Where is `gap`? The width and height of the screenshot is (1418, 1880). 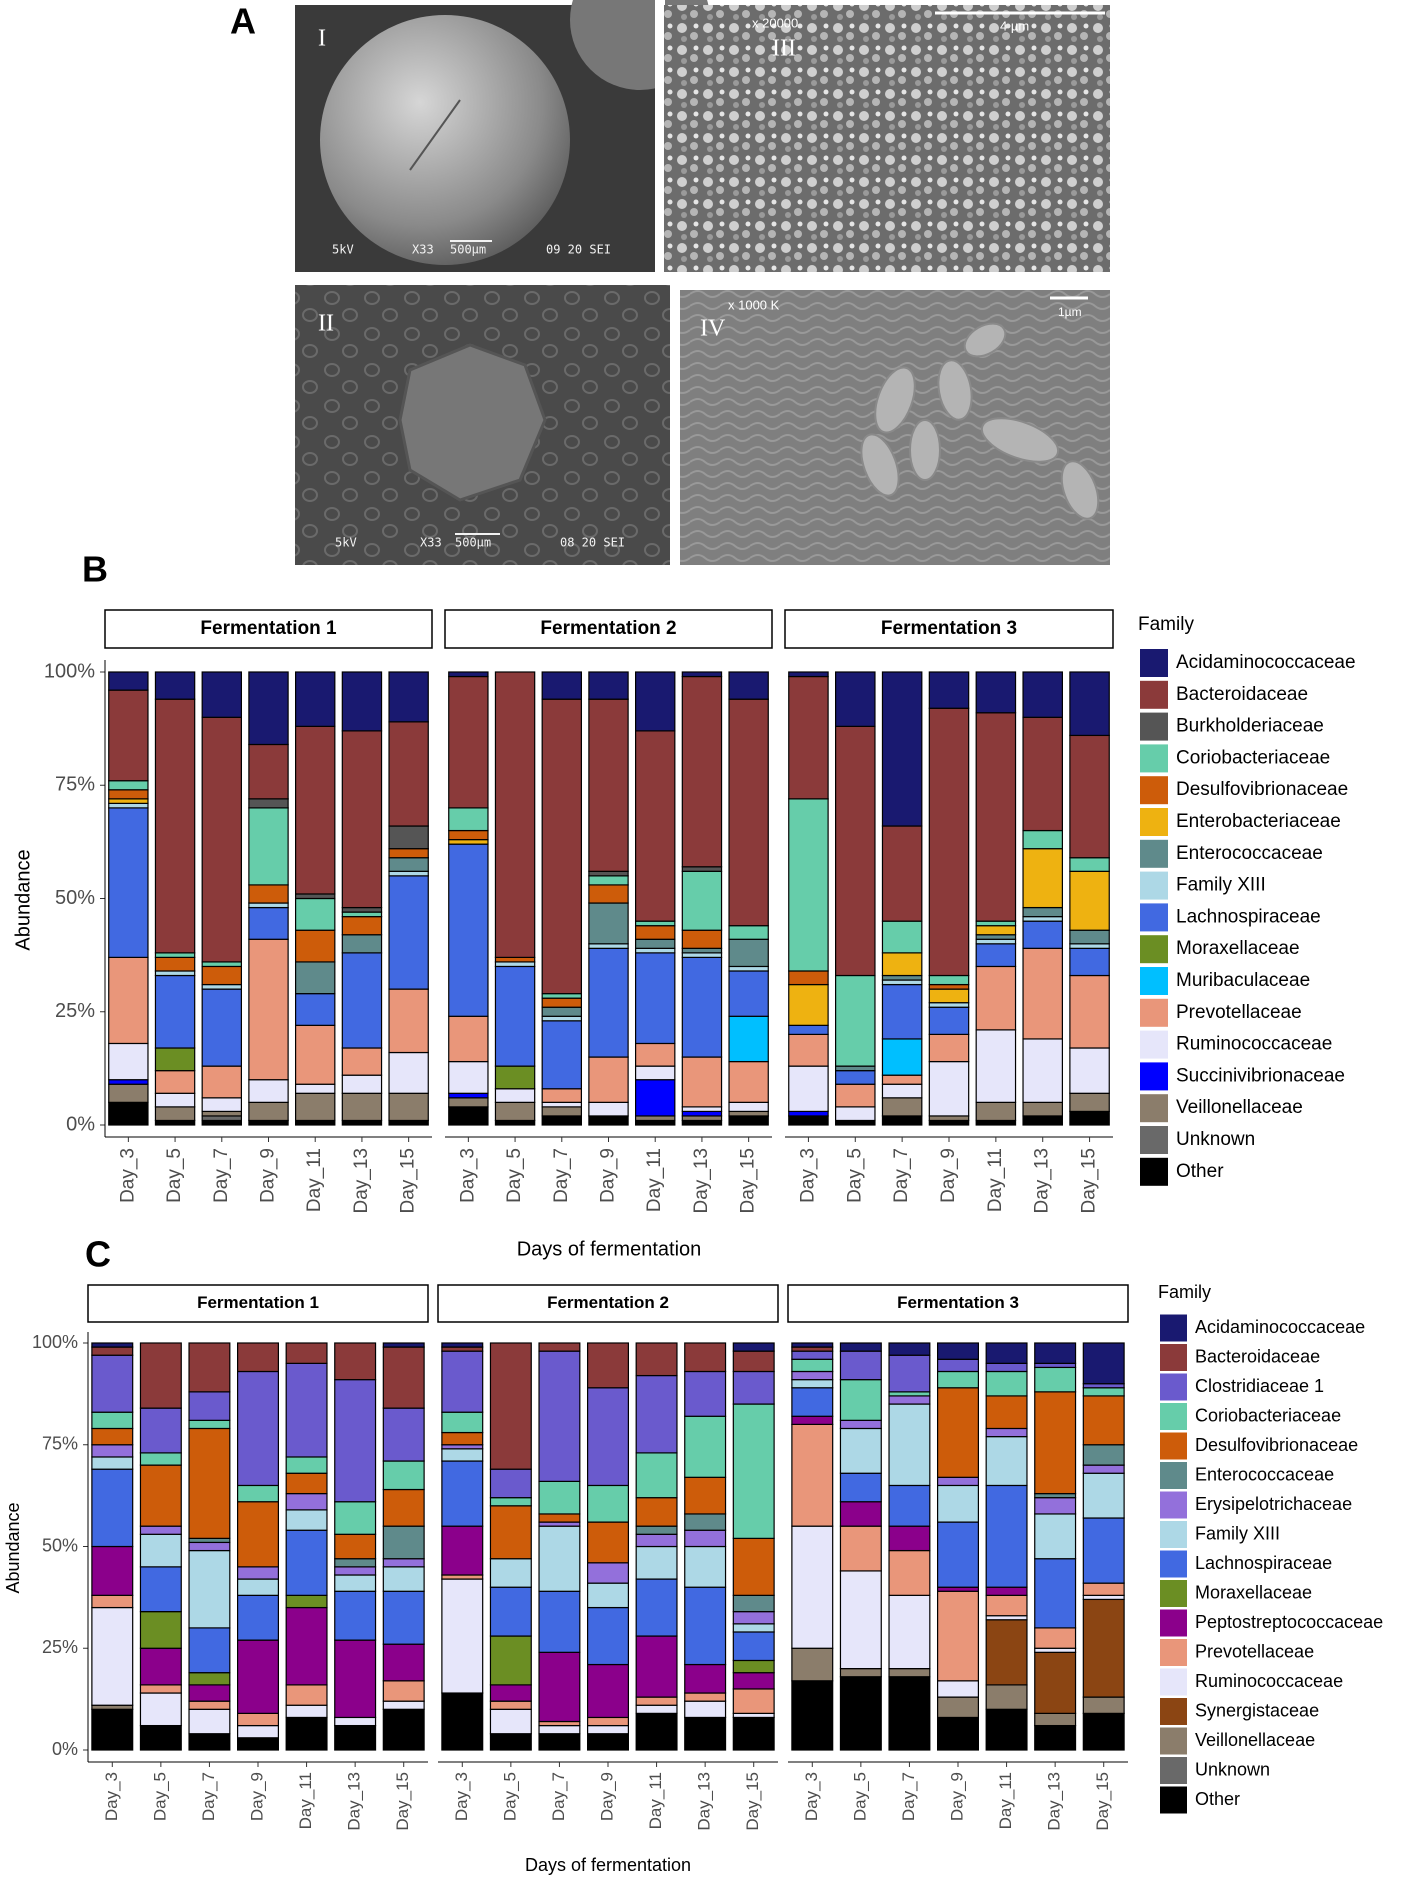
gap is located at coordinates (660, 50).